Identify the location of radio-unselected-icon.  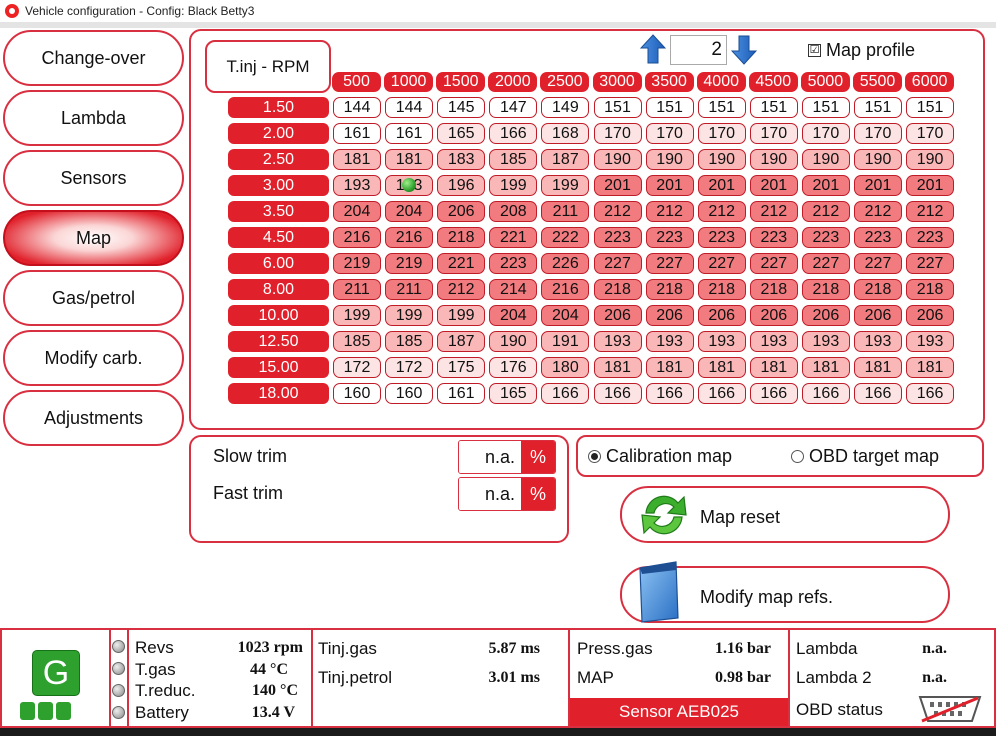
(797, 456).